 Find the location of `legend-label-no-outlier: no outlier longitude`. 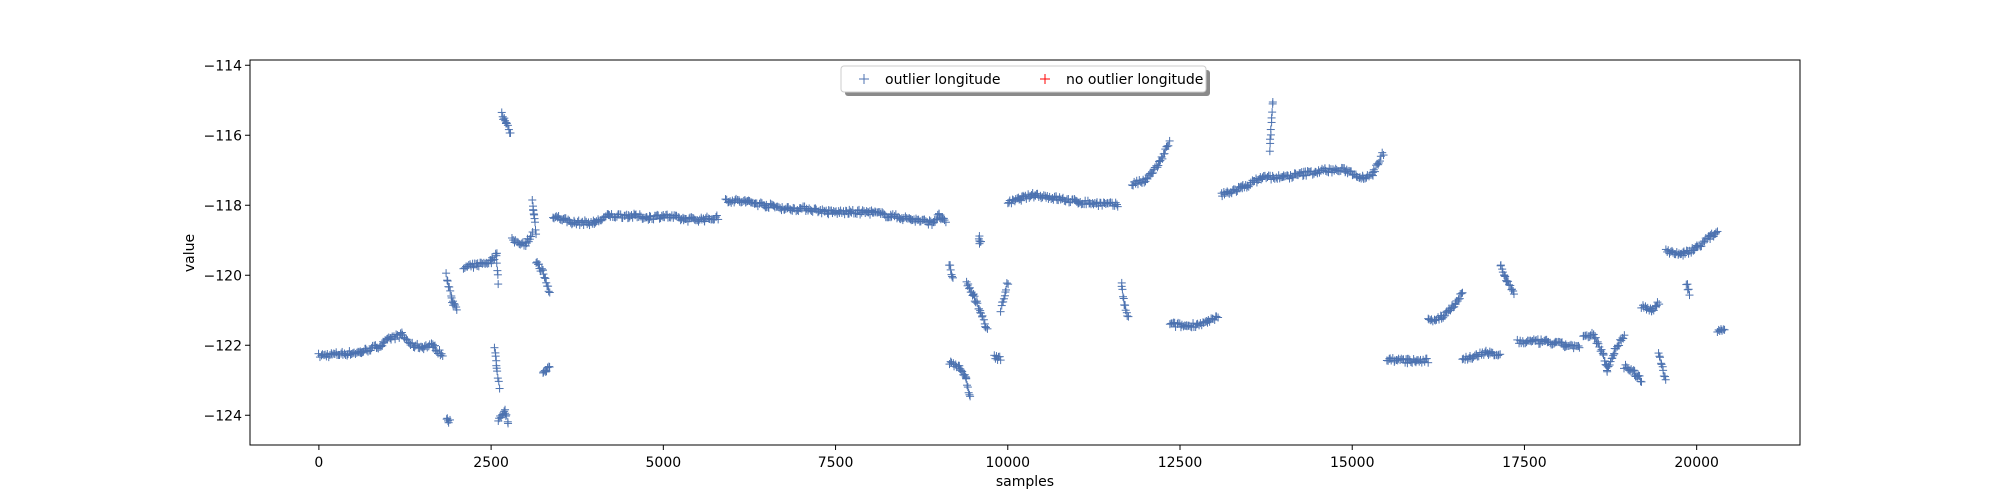

legend-label-no-outlier: no outlier longitude is located at coordinates (1134, 80).